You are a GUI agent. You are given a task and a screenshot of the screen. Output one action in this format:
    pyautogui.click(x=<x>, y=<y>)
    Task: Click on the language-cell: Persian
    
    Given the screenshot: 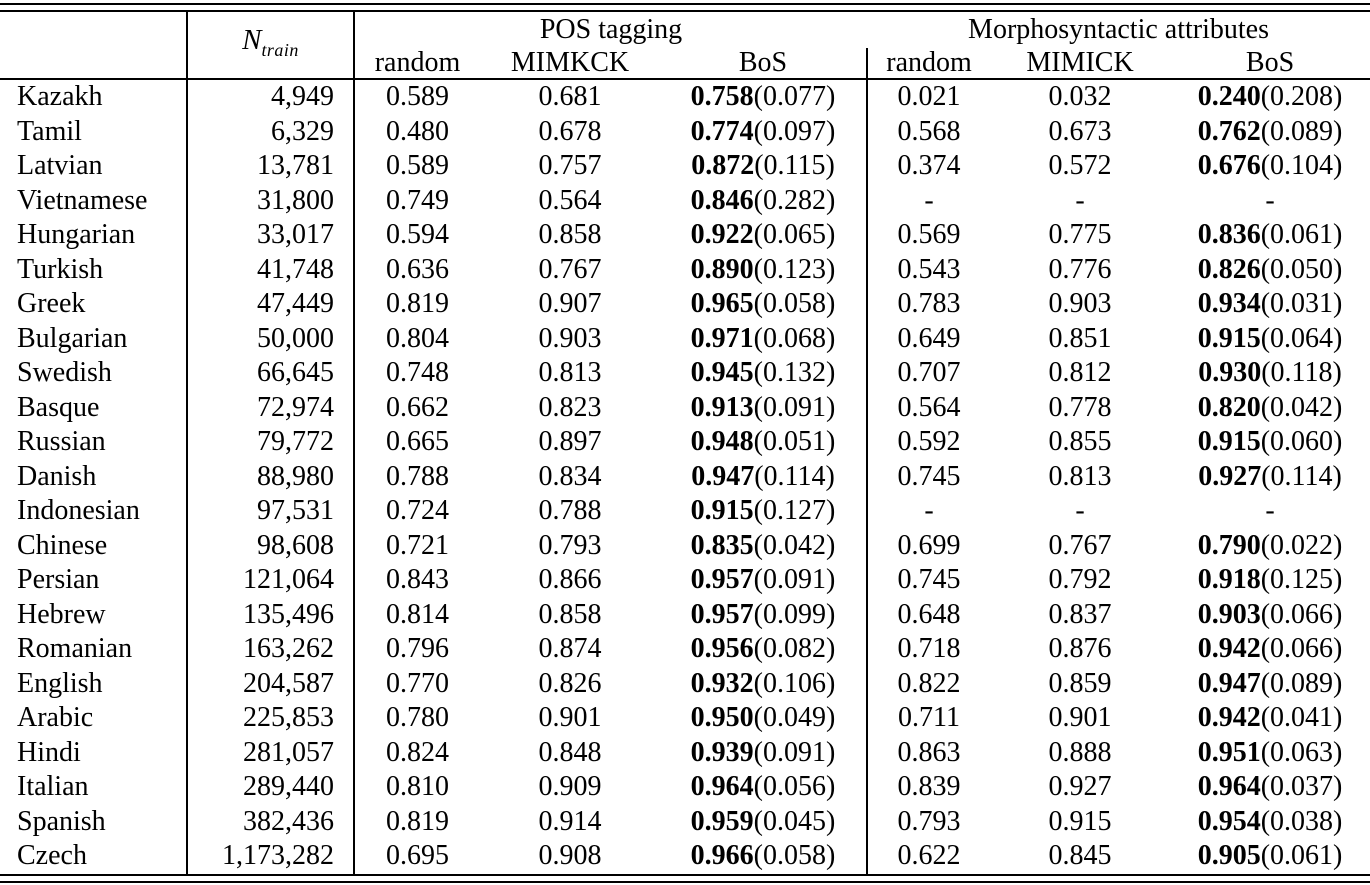 What is the action you would take?
    pyautogui.click(x=94, y=580)
    